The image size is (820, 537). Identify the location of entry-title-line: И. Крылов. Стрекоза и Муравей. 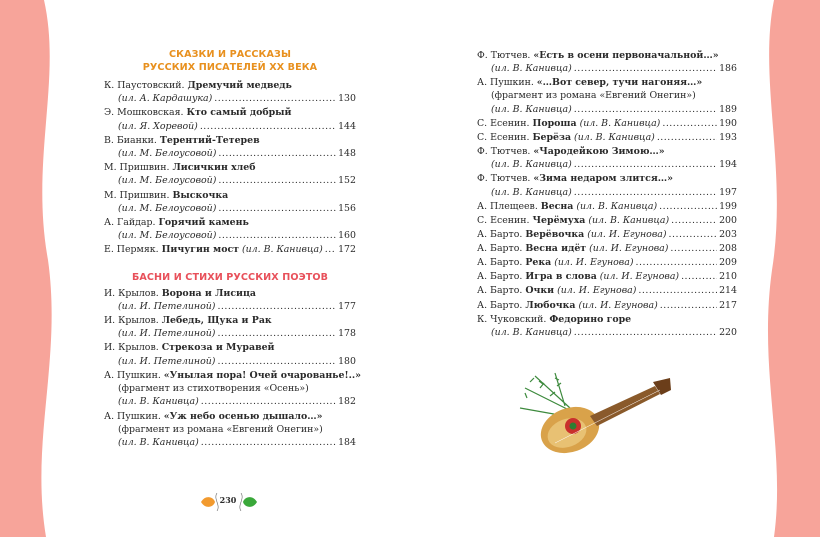
(230, 347).